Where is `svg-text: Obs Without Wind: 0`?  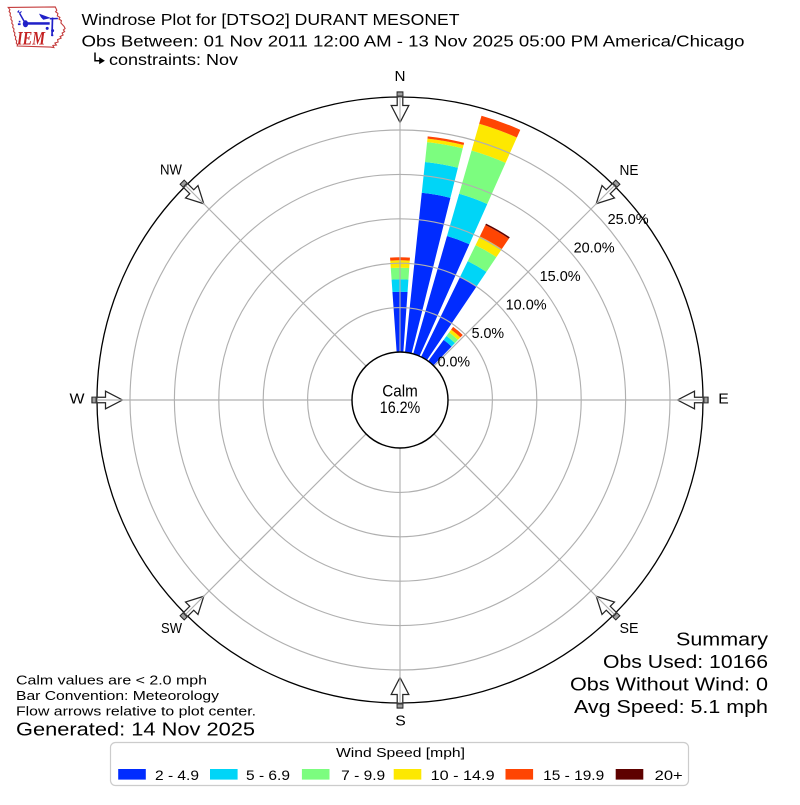
svg-text: Obs Without Wind: 0 is located at coordinates (669, 684).